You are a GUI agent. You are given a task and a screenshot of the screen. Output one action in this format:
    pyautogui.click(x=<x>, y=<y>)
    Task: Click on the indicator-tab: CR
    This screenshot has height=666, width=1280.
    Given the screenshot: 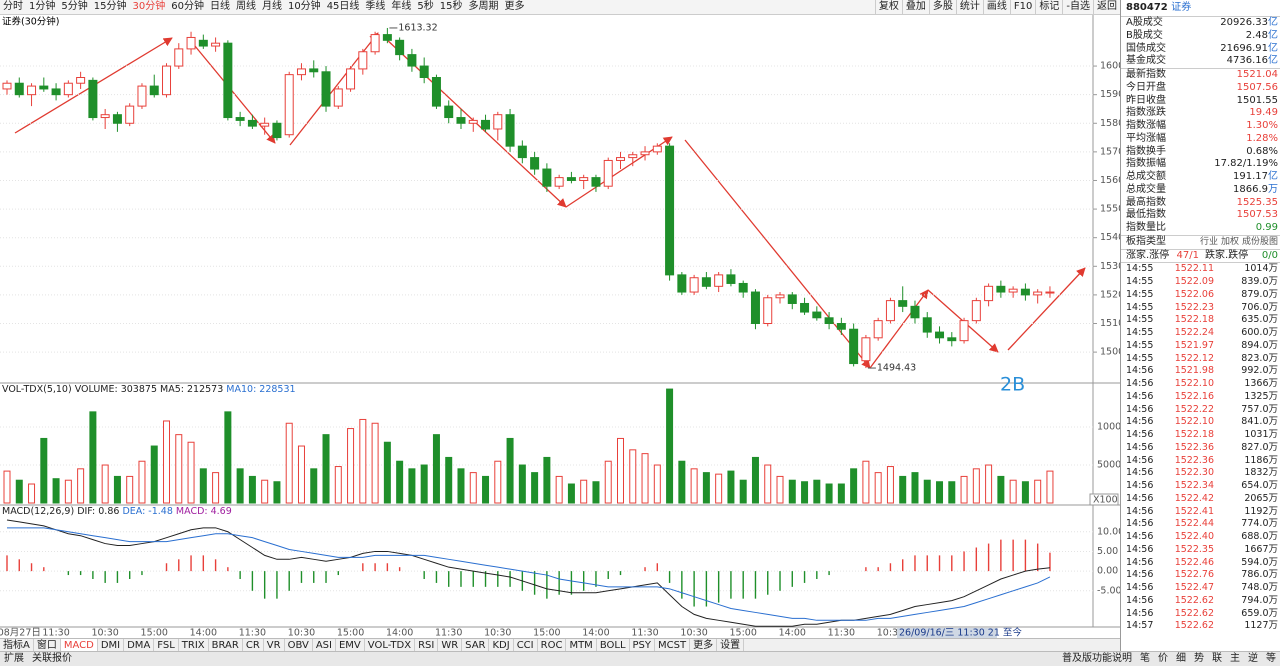 What is the action you would take?
    pyautogui.click(x=253, y=645)
    